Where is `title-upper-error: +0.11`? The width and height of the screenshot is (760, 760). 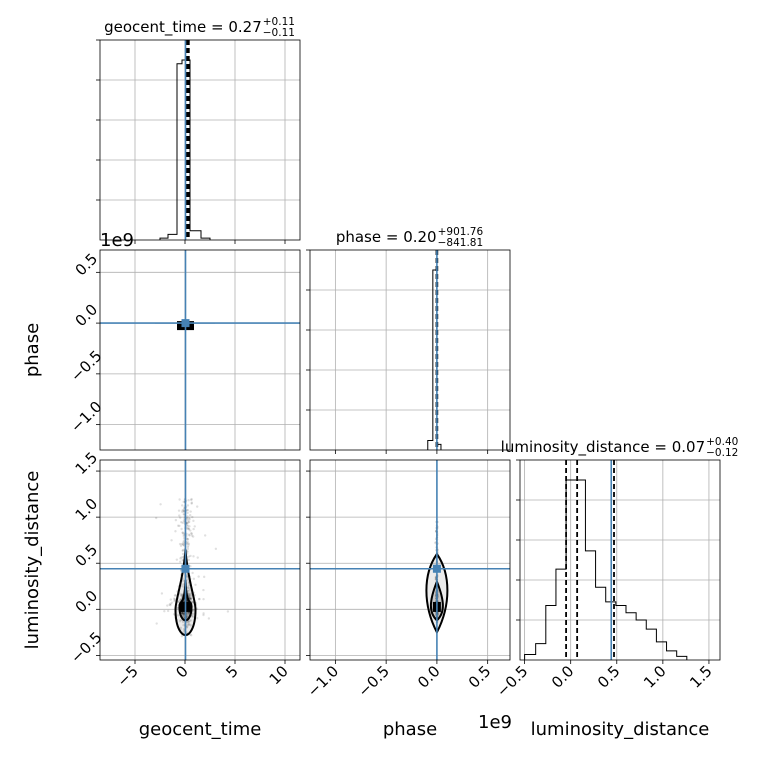
title-upper-error: +0.11 is located at coordinates (279, 22).